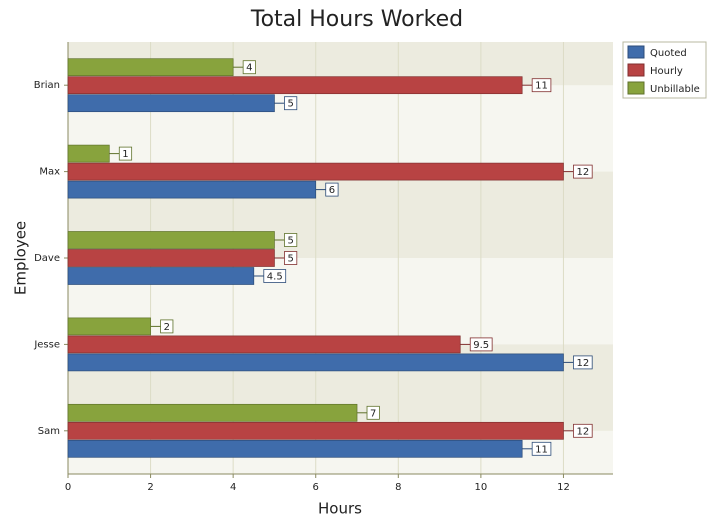 Image resolution: width=715 pixels, height=527 pixels. Describe the element at coordinates (233, 487) in the screenshot. I see `x-tick-label: 4` at that location.